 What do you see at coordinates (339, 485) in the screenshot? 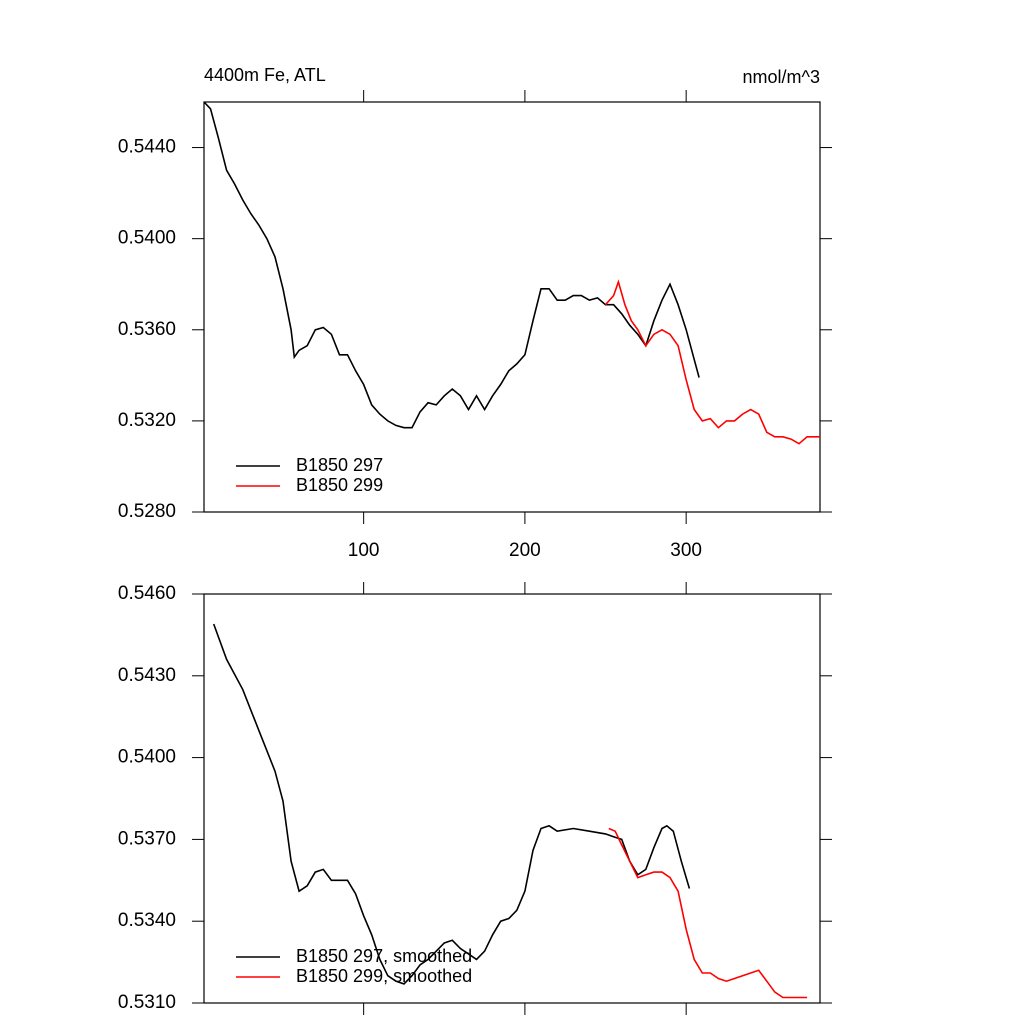
I see `legend-label: B1850 299` at bounding box center [339, 485].